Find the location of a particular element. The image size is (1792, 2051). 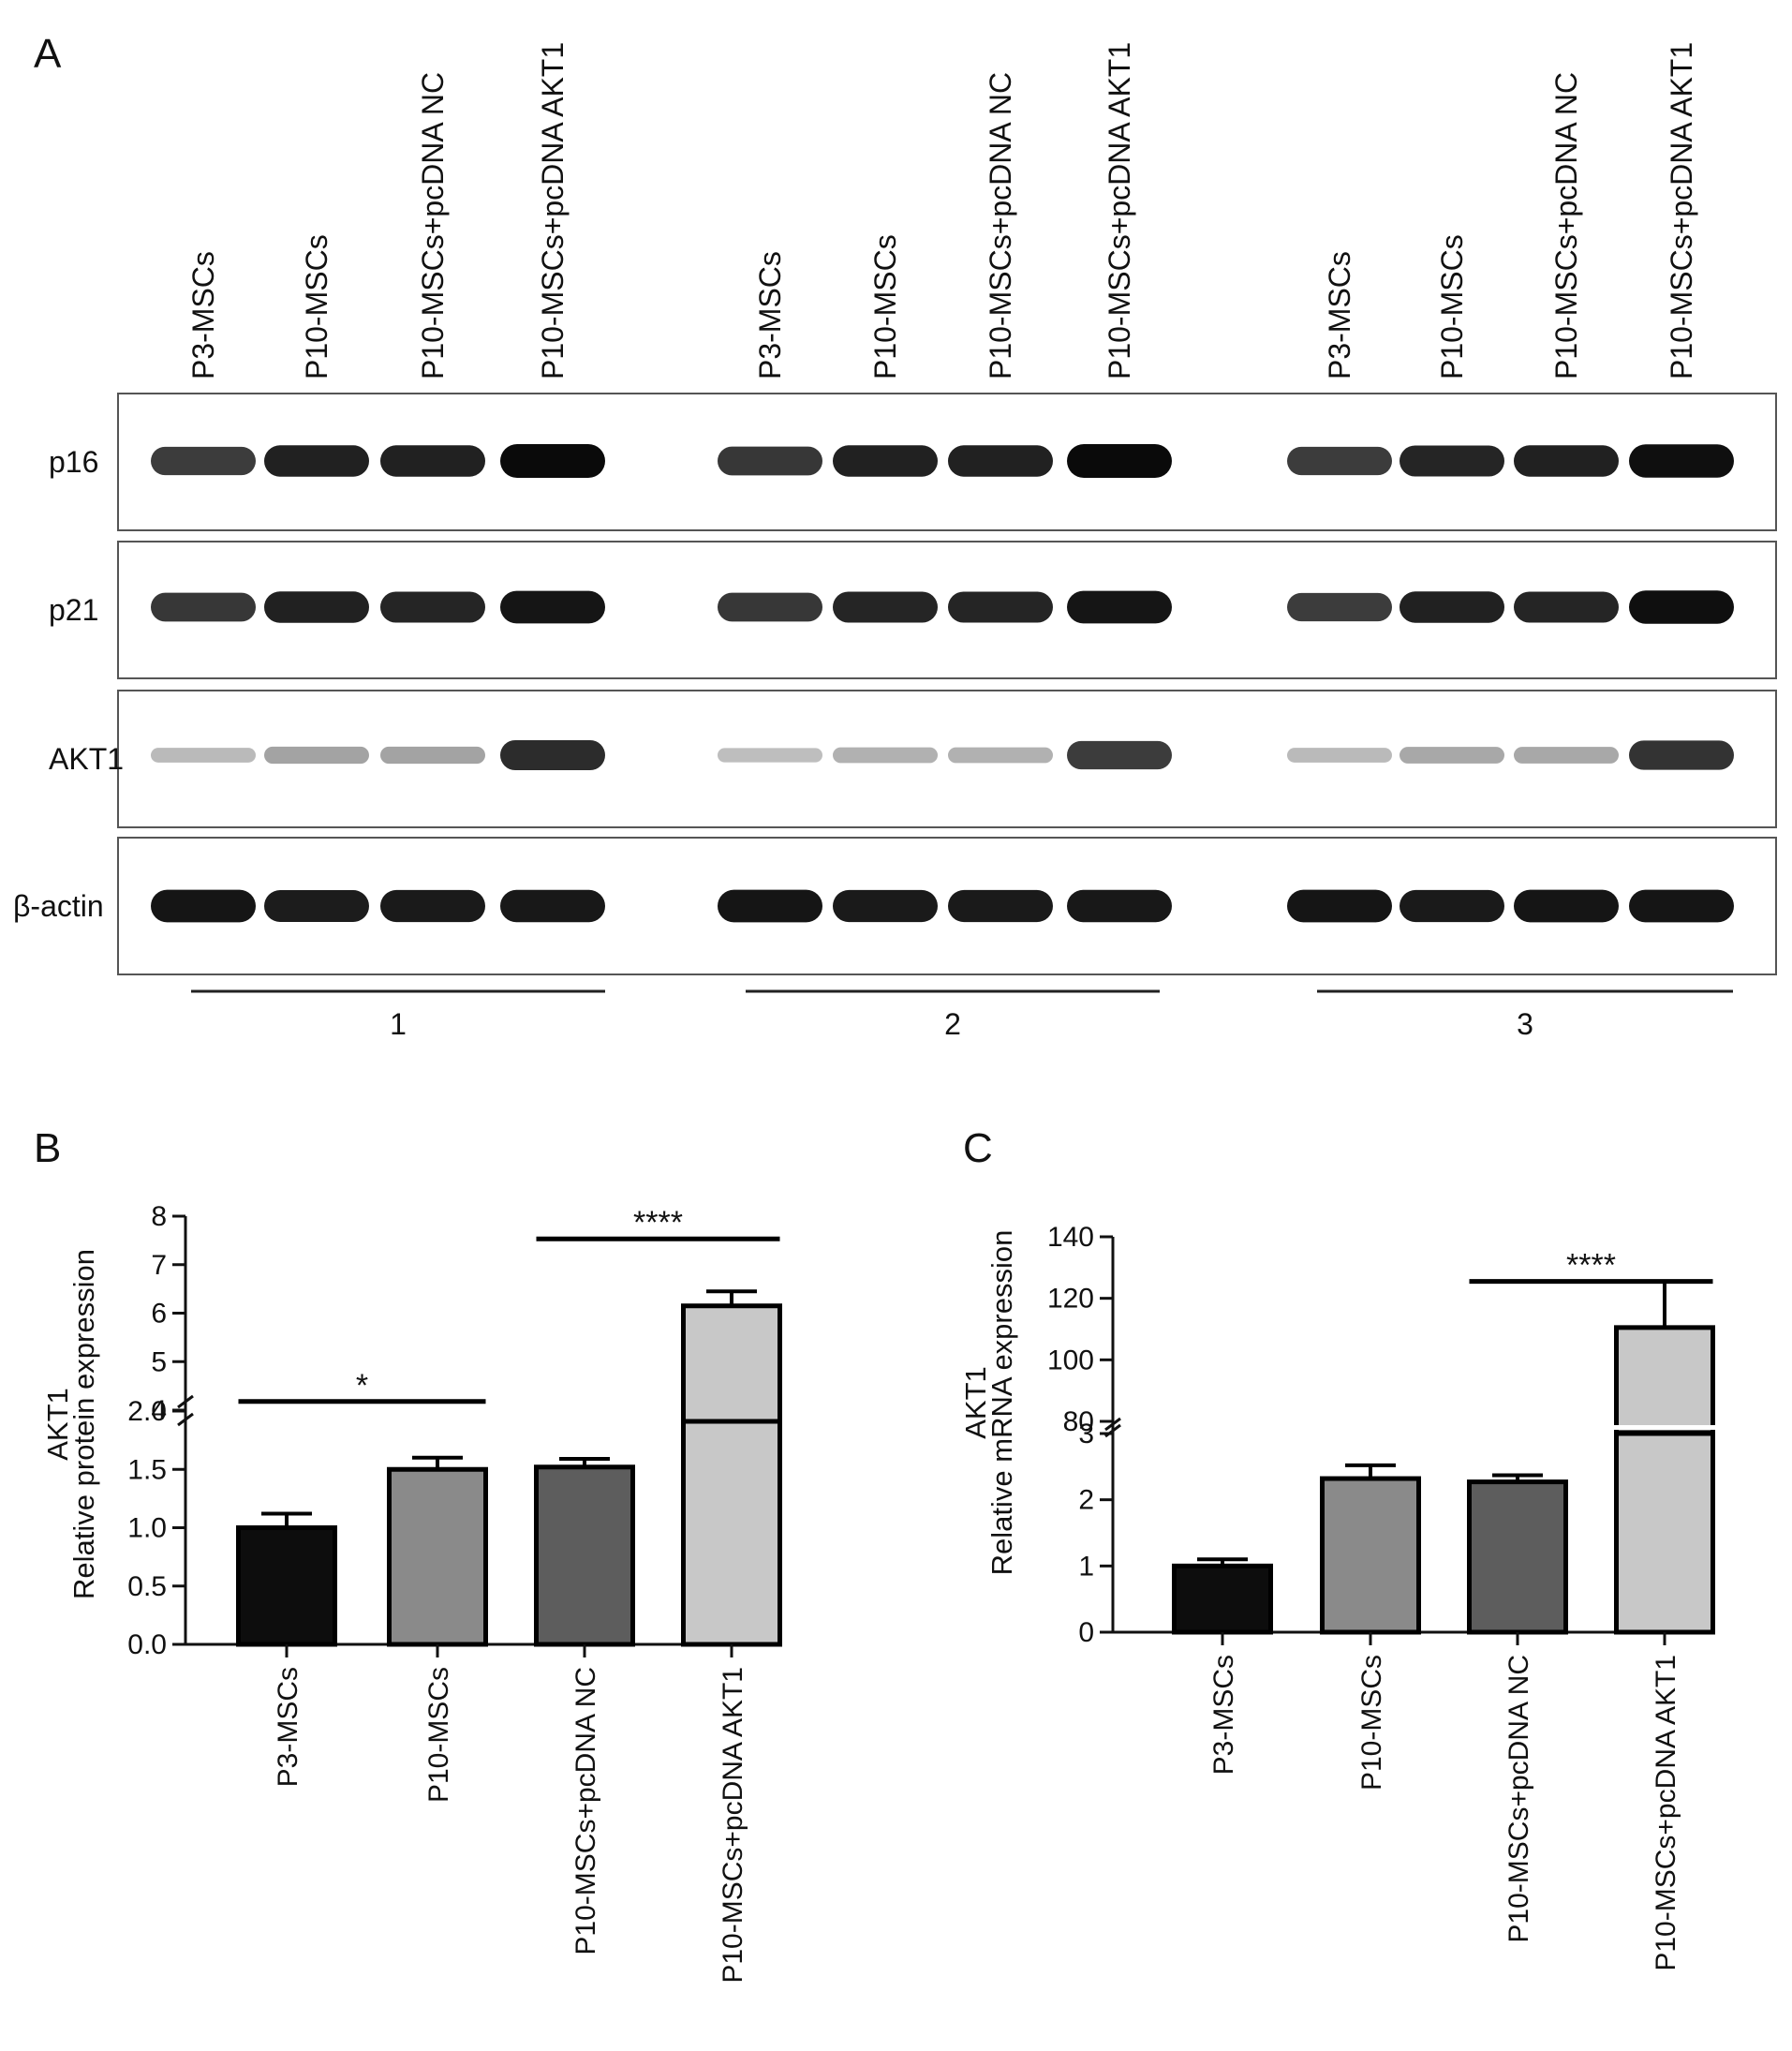

blot-label: p21 is located at coordinates (73, 610).